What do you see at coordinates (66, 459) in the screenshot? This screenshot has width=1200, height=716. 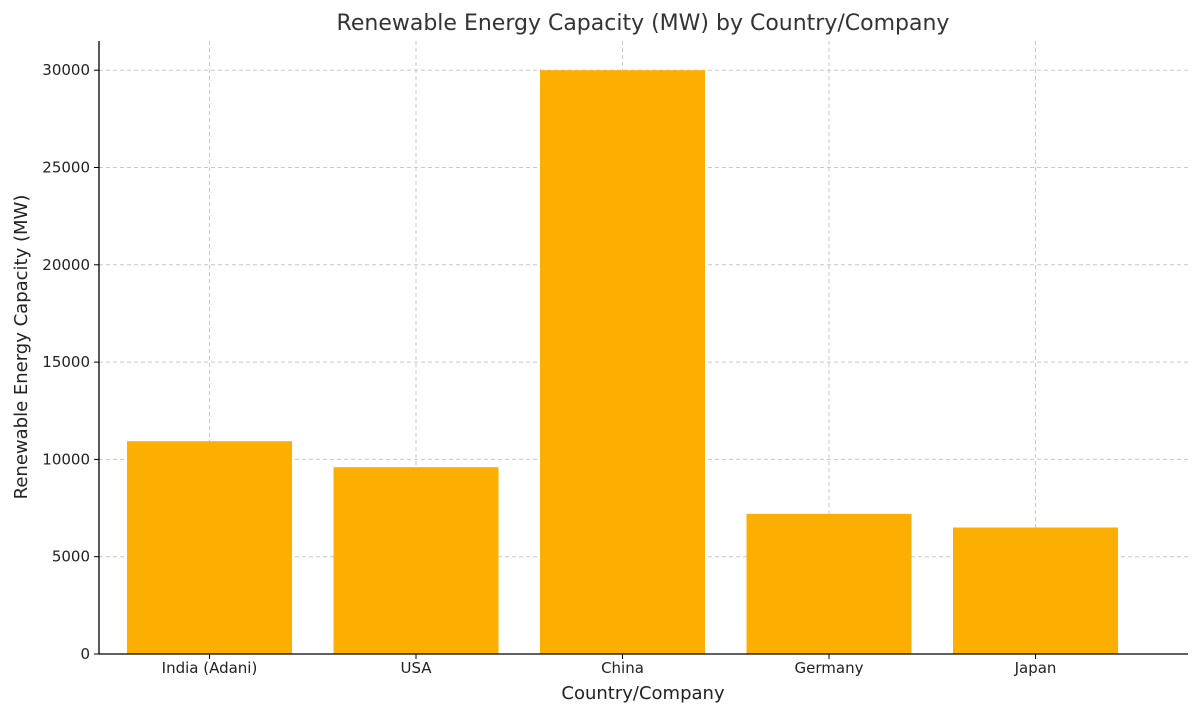 I see `y-tick-label: 10000` at bounding box center [66, 459].